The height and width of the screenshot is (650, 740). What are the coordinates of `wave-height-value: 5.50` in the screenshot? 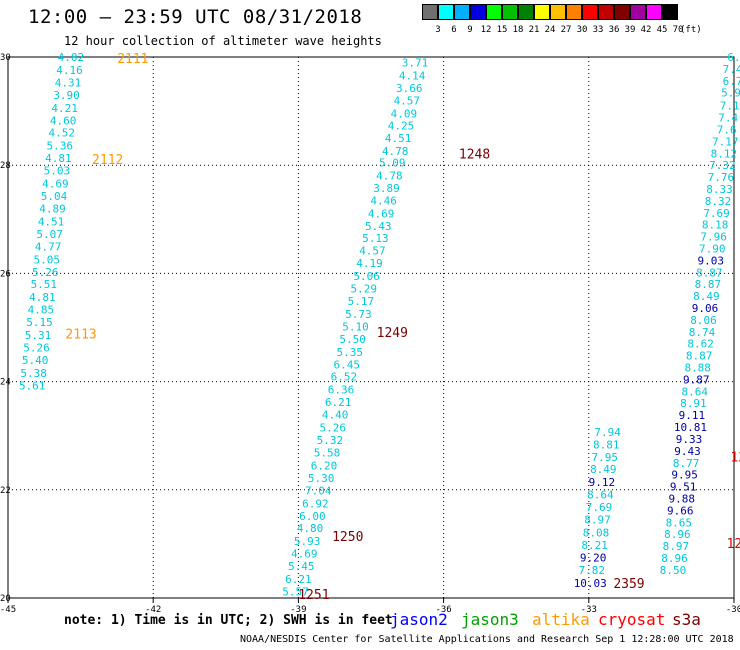 It's located at (352, 339).